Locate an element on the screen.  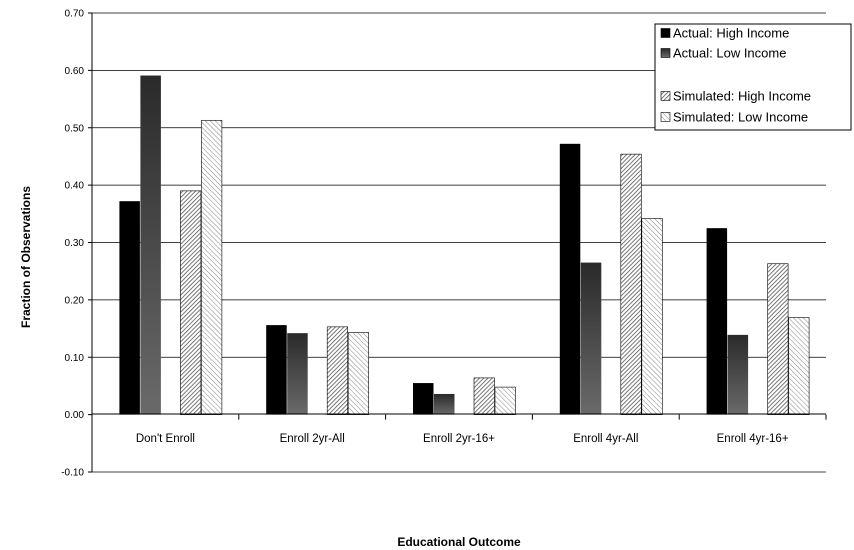
category-label: Enroll 2yr-All is located at coordinates (312, 439).